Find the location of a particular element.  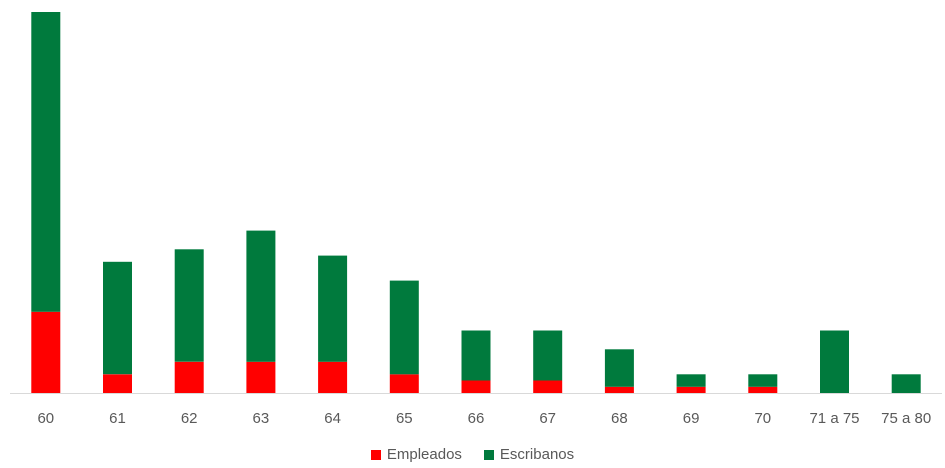

x-tick-labels: 60 61 62 63 64 65 66 67 68 69 70 71 a 75 75 a 80 is located at coordinates (484, 418).